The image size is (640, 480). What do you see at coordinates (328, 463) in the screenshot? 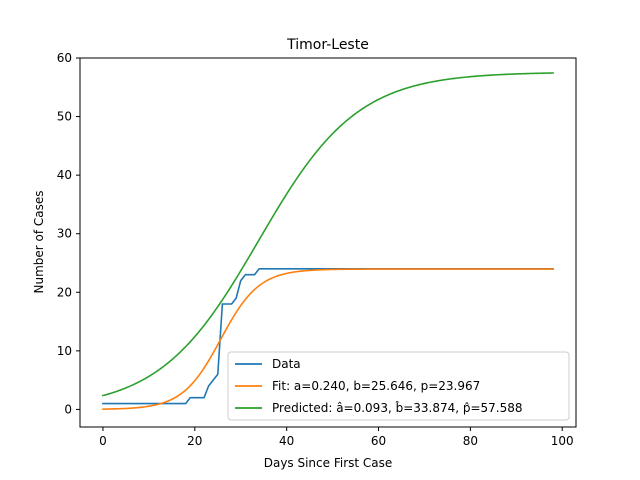
I see `x-axis-label: Days Since First Case` at bounding box center [328, 463].